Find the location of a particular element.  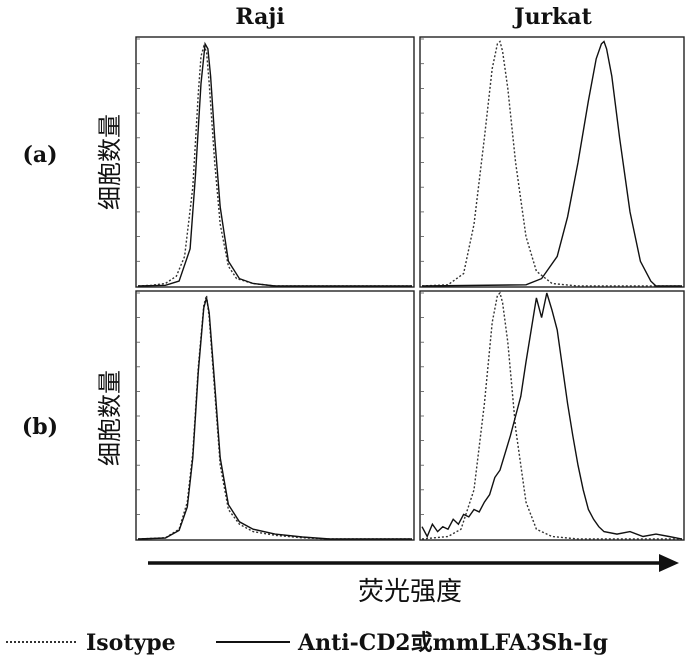

panel-b-raji-anti-curve is located at coordinates (274, 418).